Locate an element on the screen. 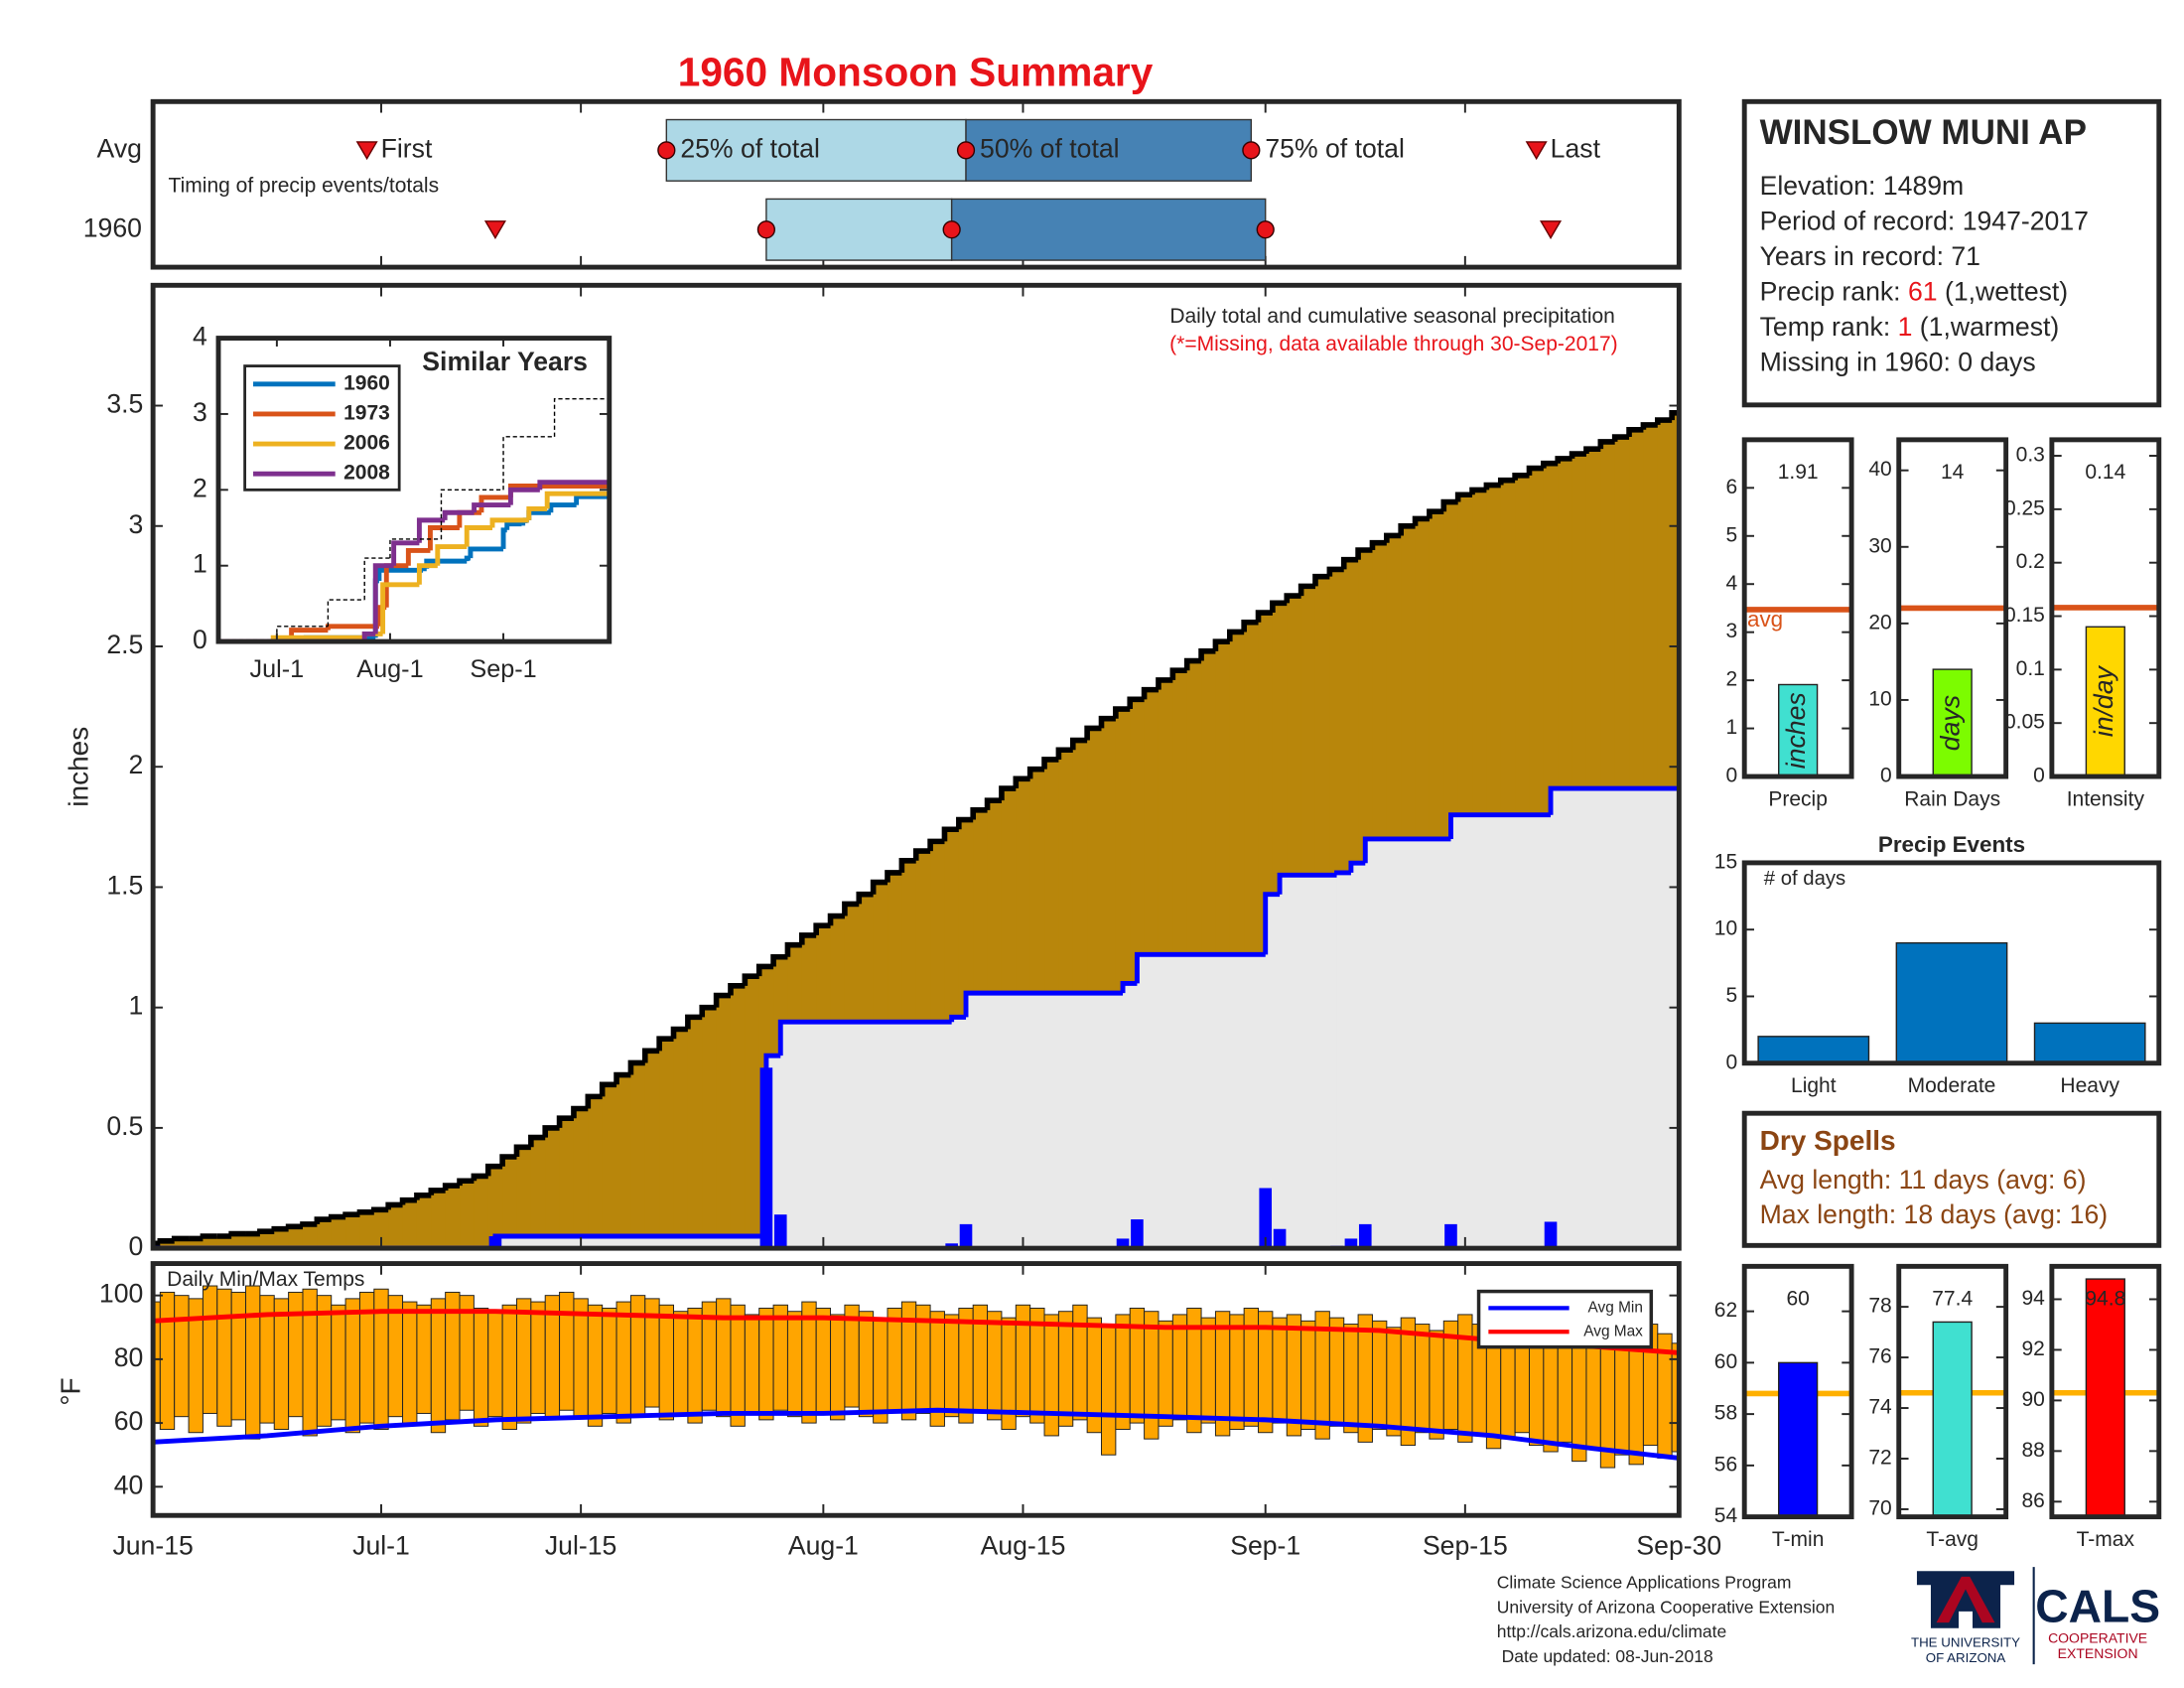  y-tick-label: 1 is located at coordinates (136, 1006).